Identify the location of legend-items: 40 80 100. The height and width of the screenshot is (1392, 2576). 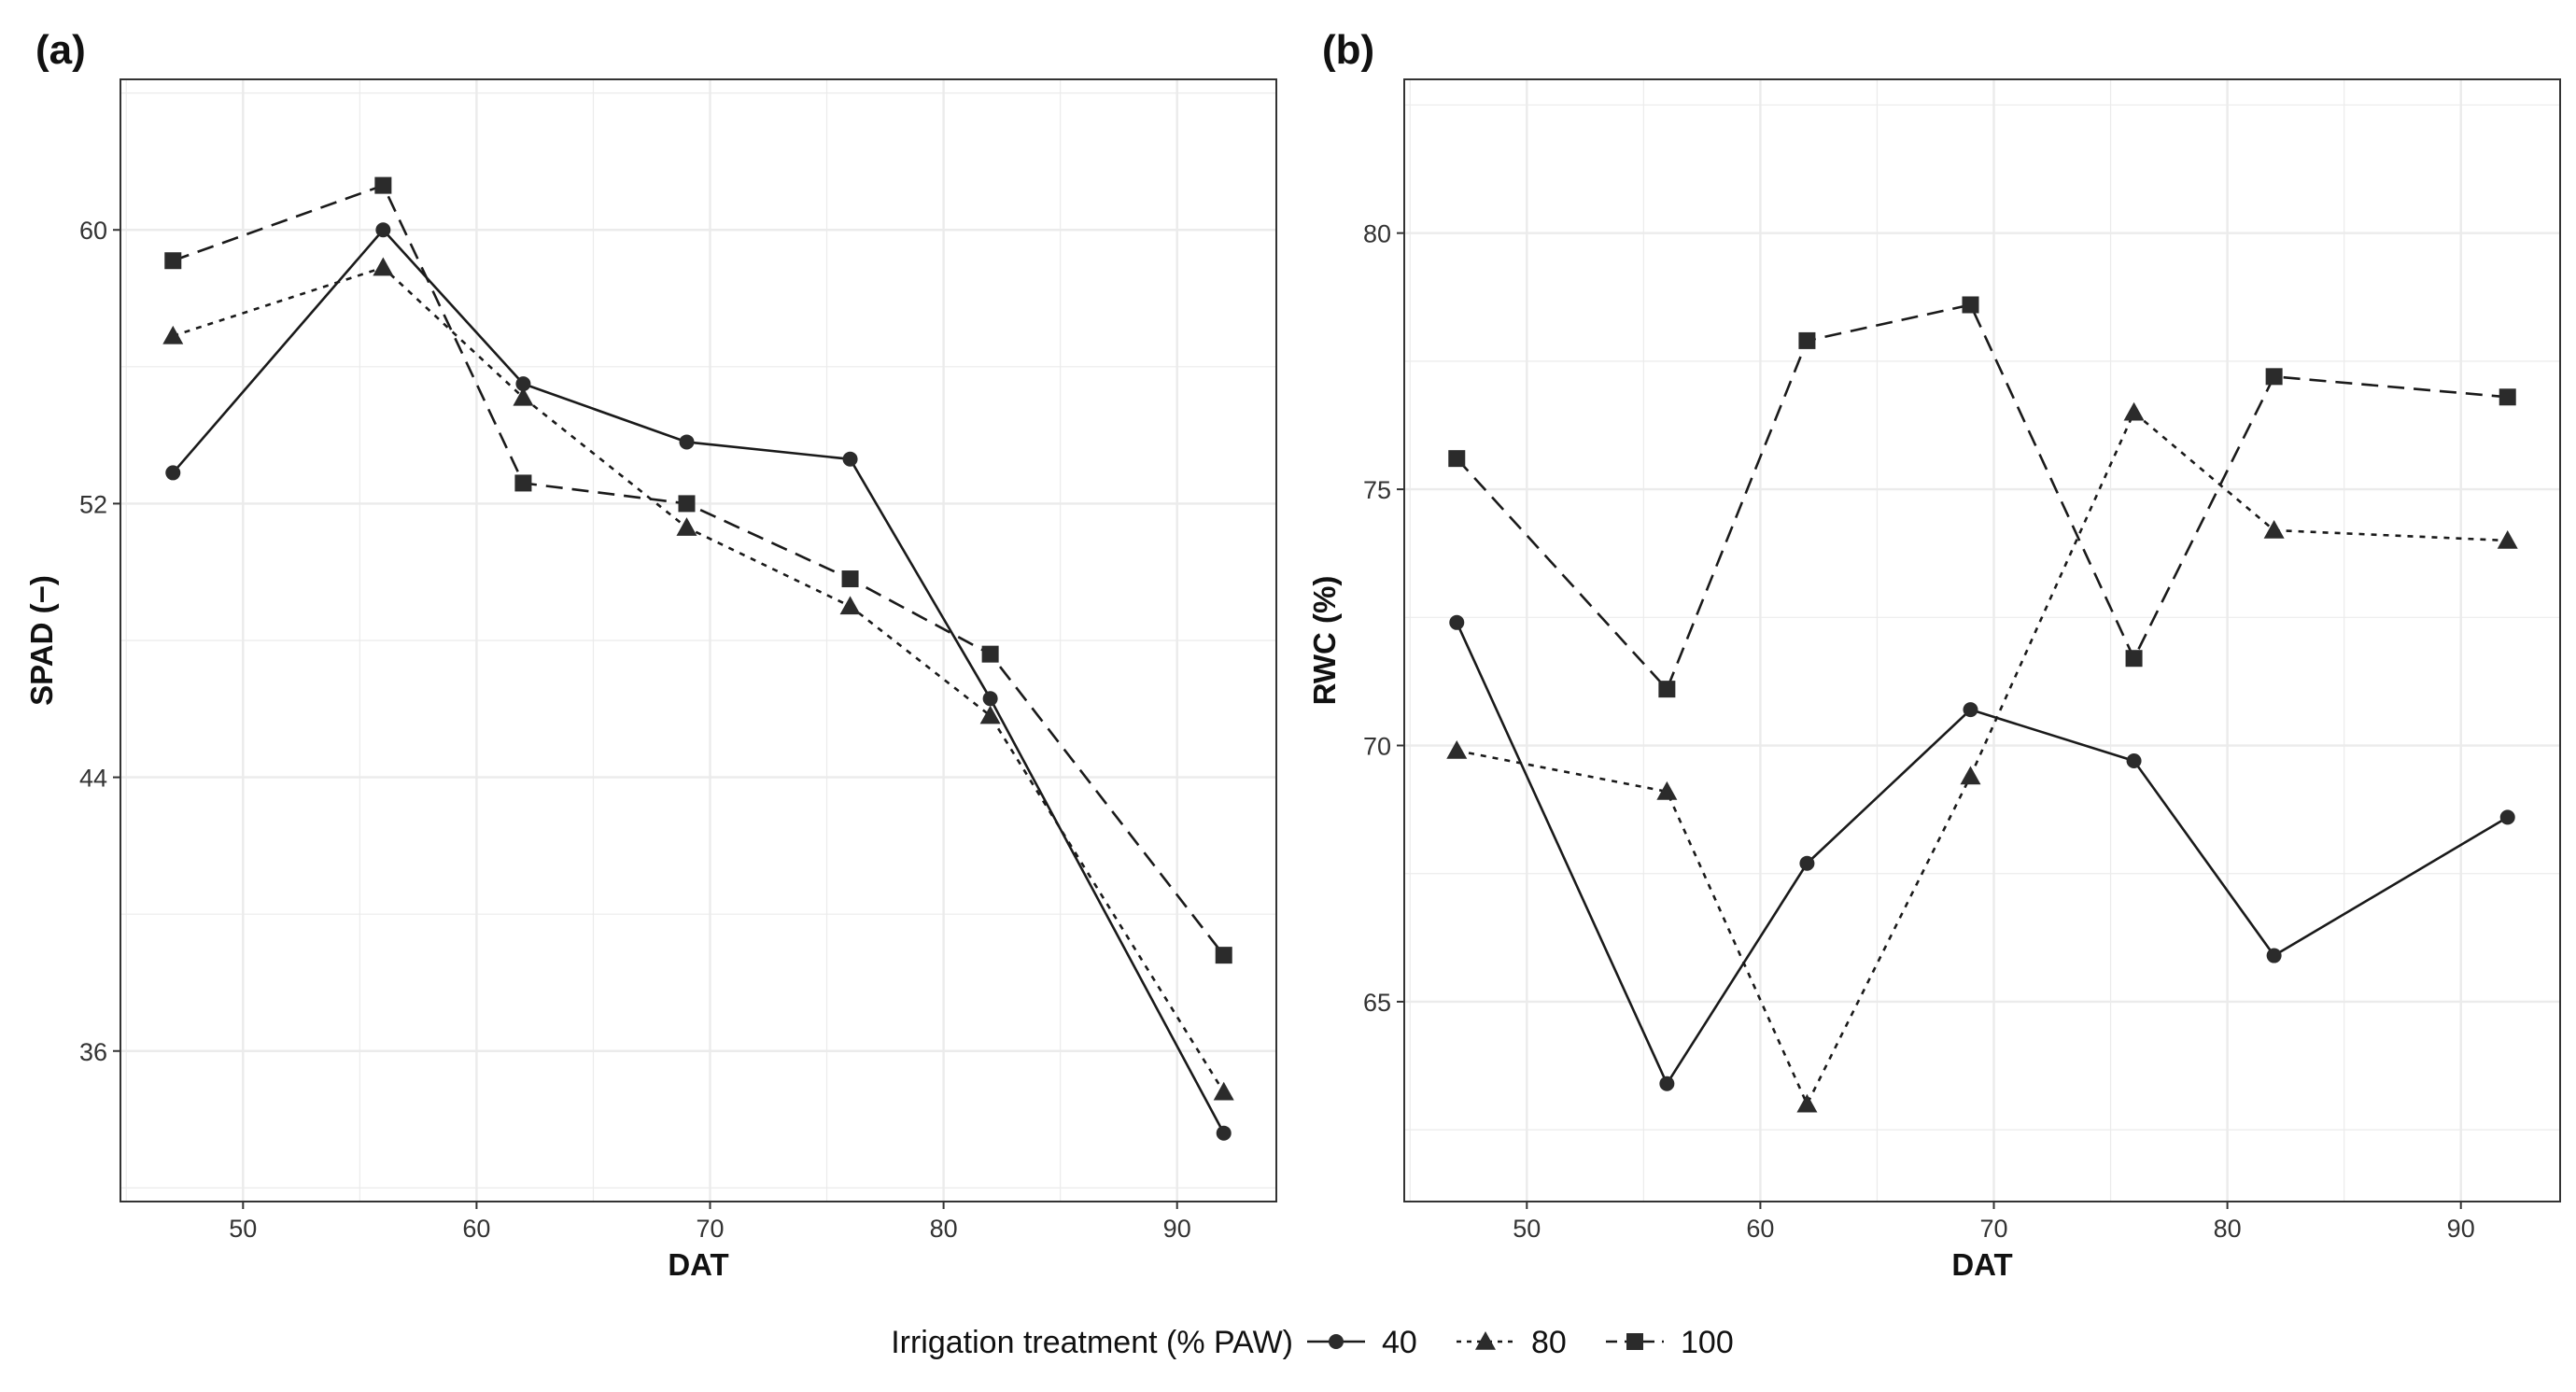
(1520, 1342).